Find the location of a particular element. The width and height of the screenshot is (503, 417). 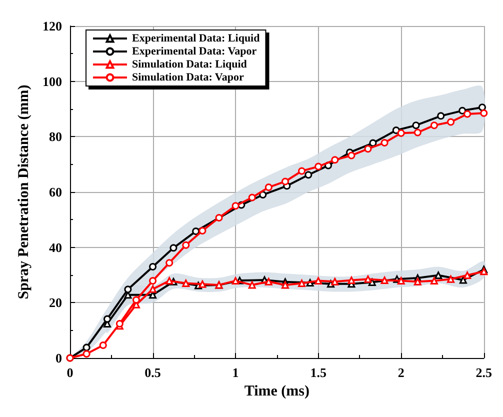

x-tick-label: 0.5 is located at coordinates (153, 372).